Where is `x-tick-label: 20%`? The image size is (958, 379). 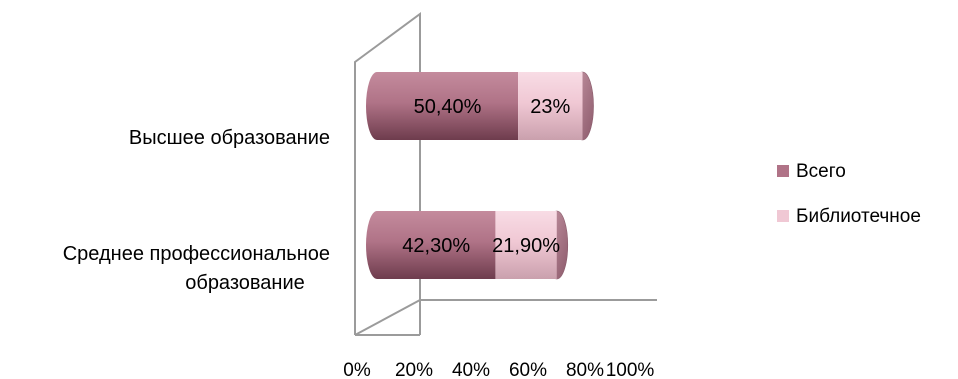 x-tick-label: 20% is located at coordinates (414, 369).